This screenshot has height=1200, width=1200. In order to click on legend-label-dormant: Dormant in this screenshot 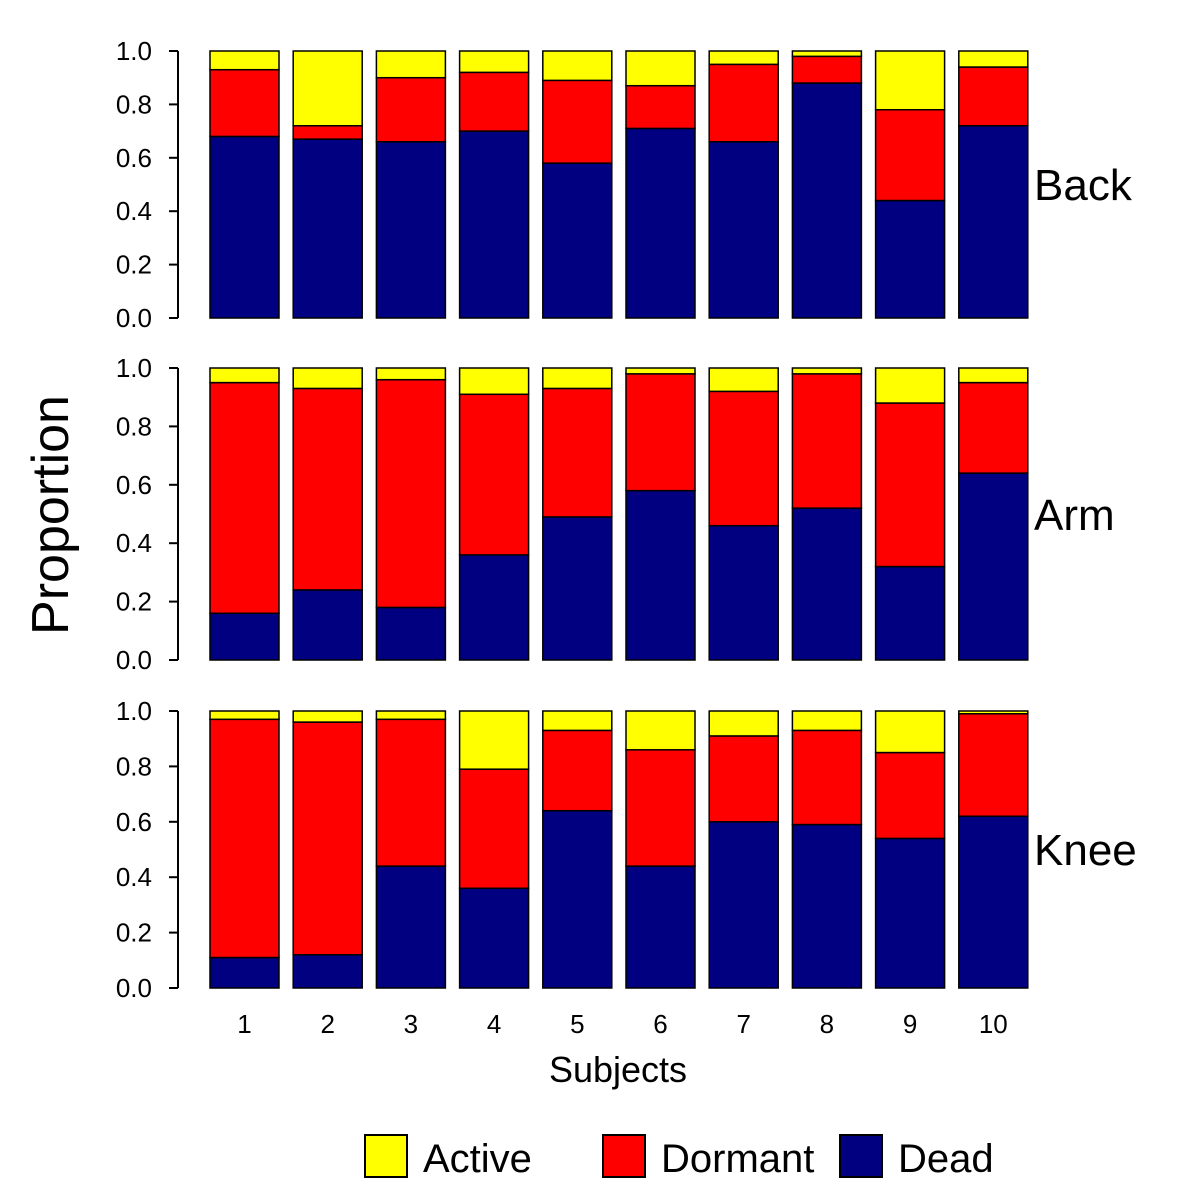, I will do `click(737, 1159)`.